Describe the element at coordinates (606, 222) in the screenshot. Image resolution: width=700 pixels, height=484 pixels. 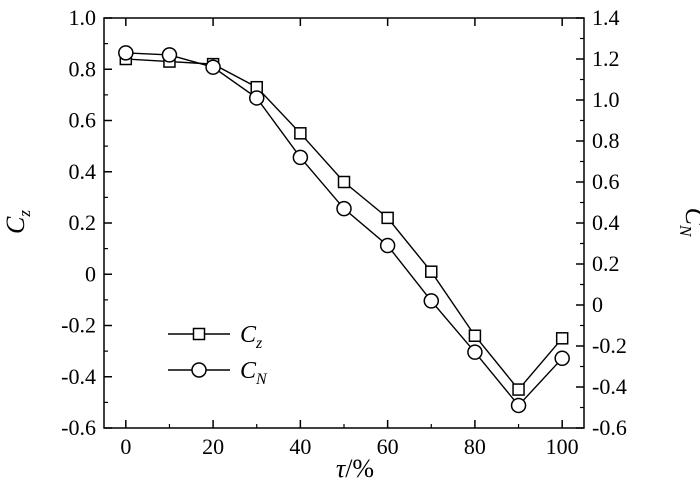
I see `y-right-tick-label: 0.4` at that location.